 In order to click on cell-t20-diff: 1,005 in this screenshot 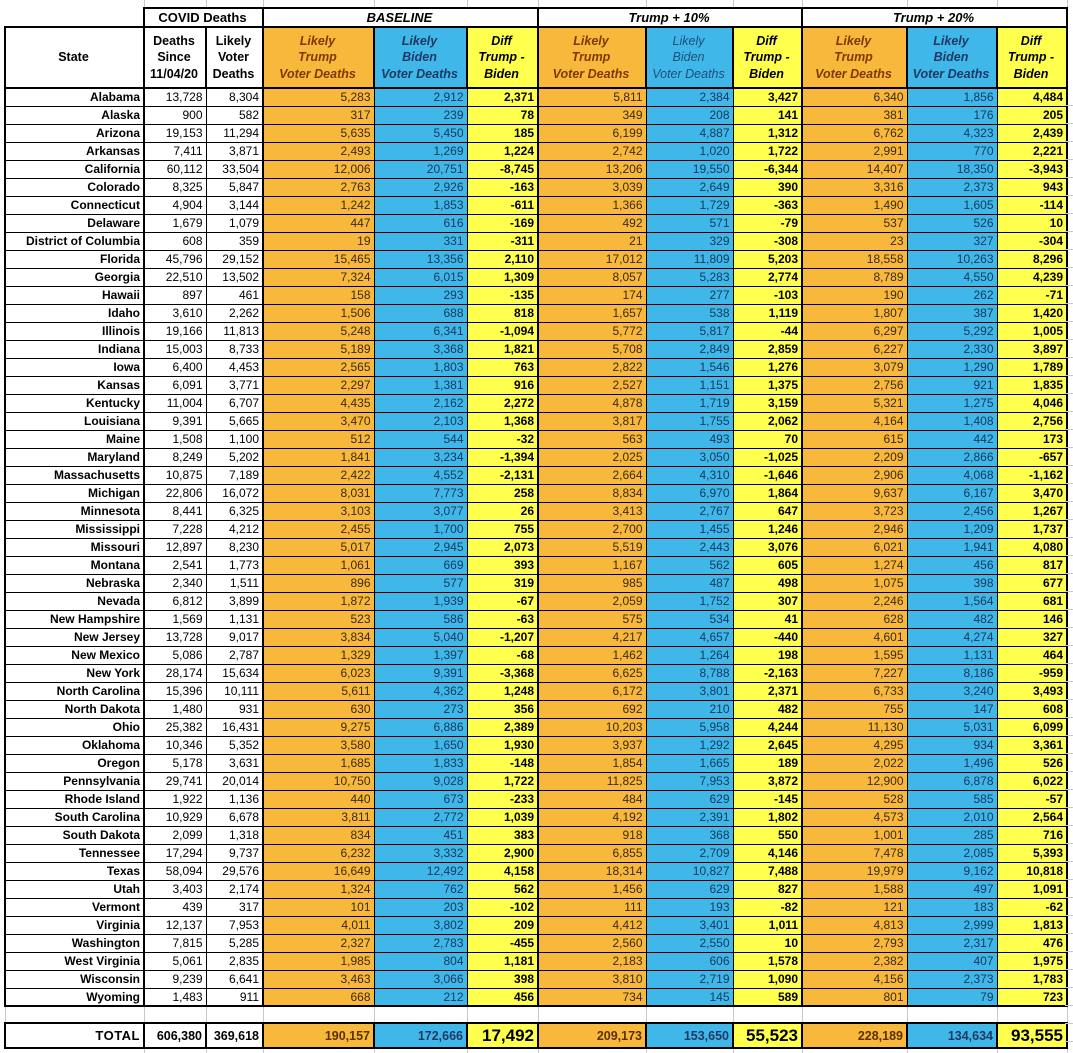, I will do `click(1032, 331)`.